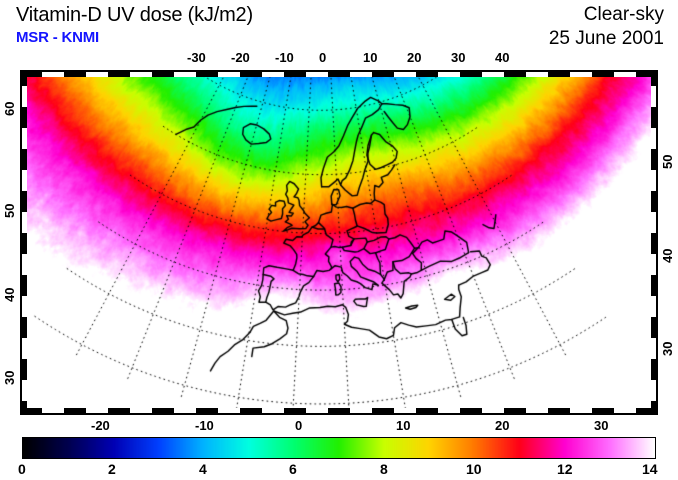  What do you see at coordinates (623, 14) in the screenshot?
I see `condition-label: Clear-sky` at bounding box center [623, 14].